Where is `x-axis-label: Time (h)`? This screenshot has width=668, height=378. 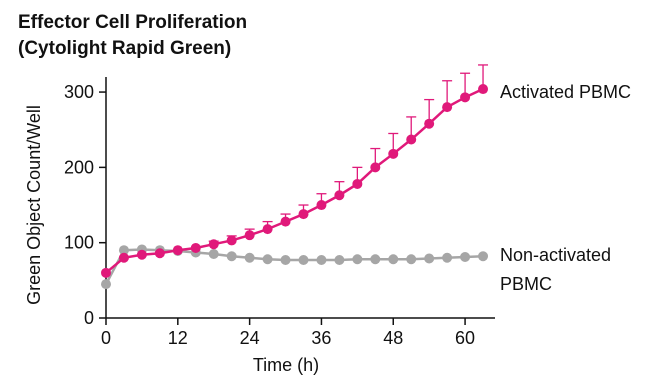
x-axis-label: Time (h) is located at coordinates (286, 365).